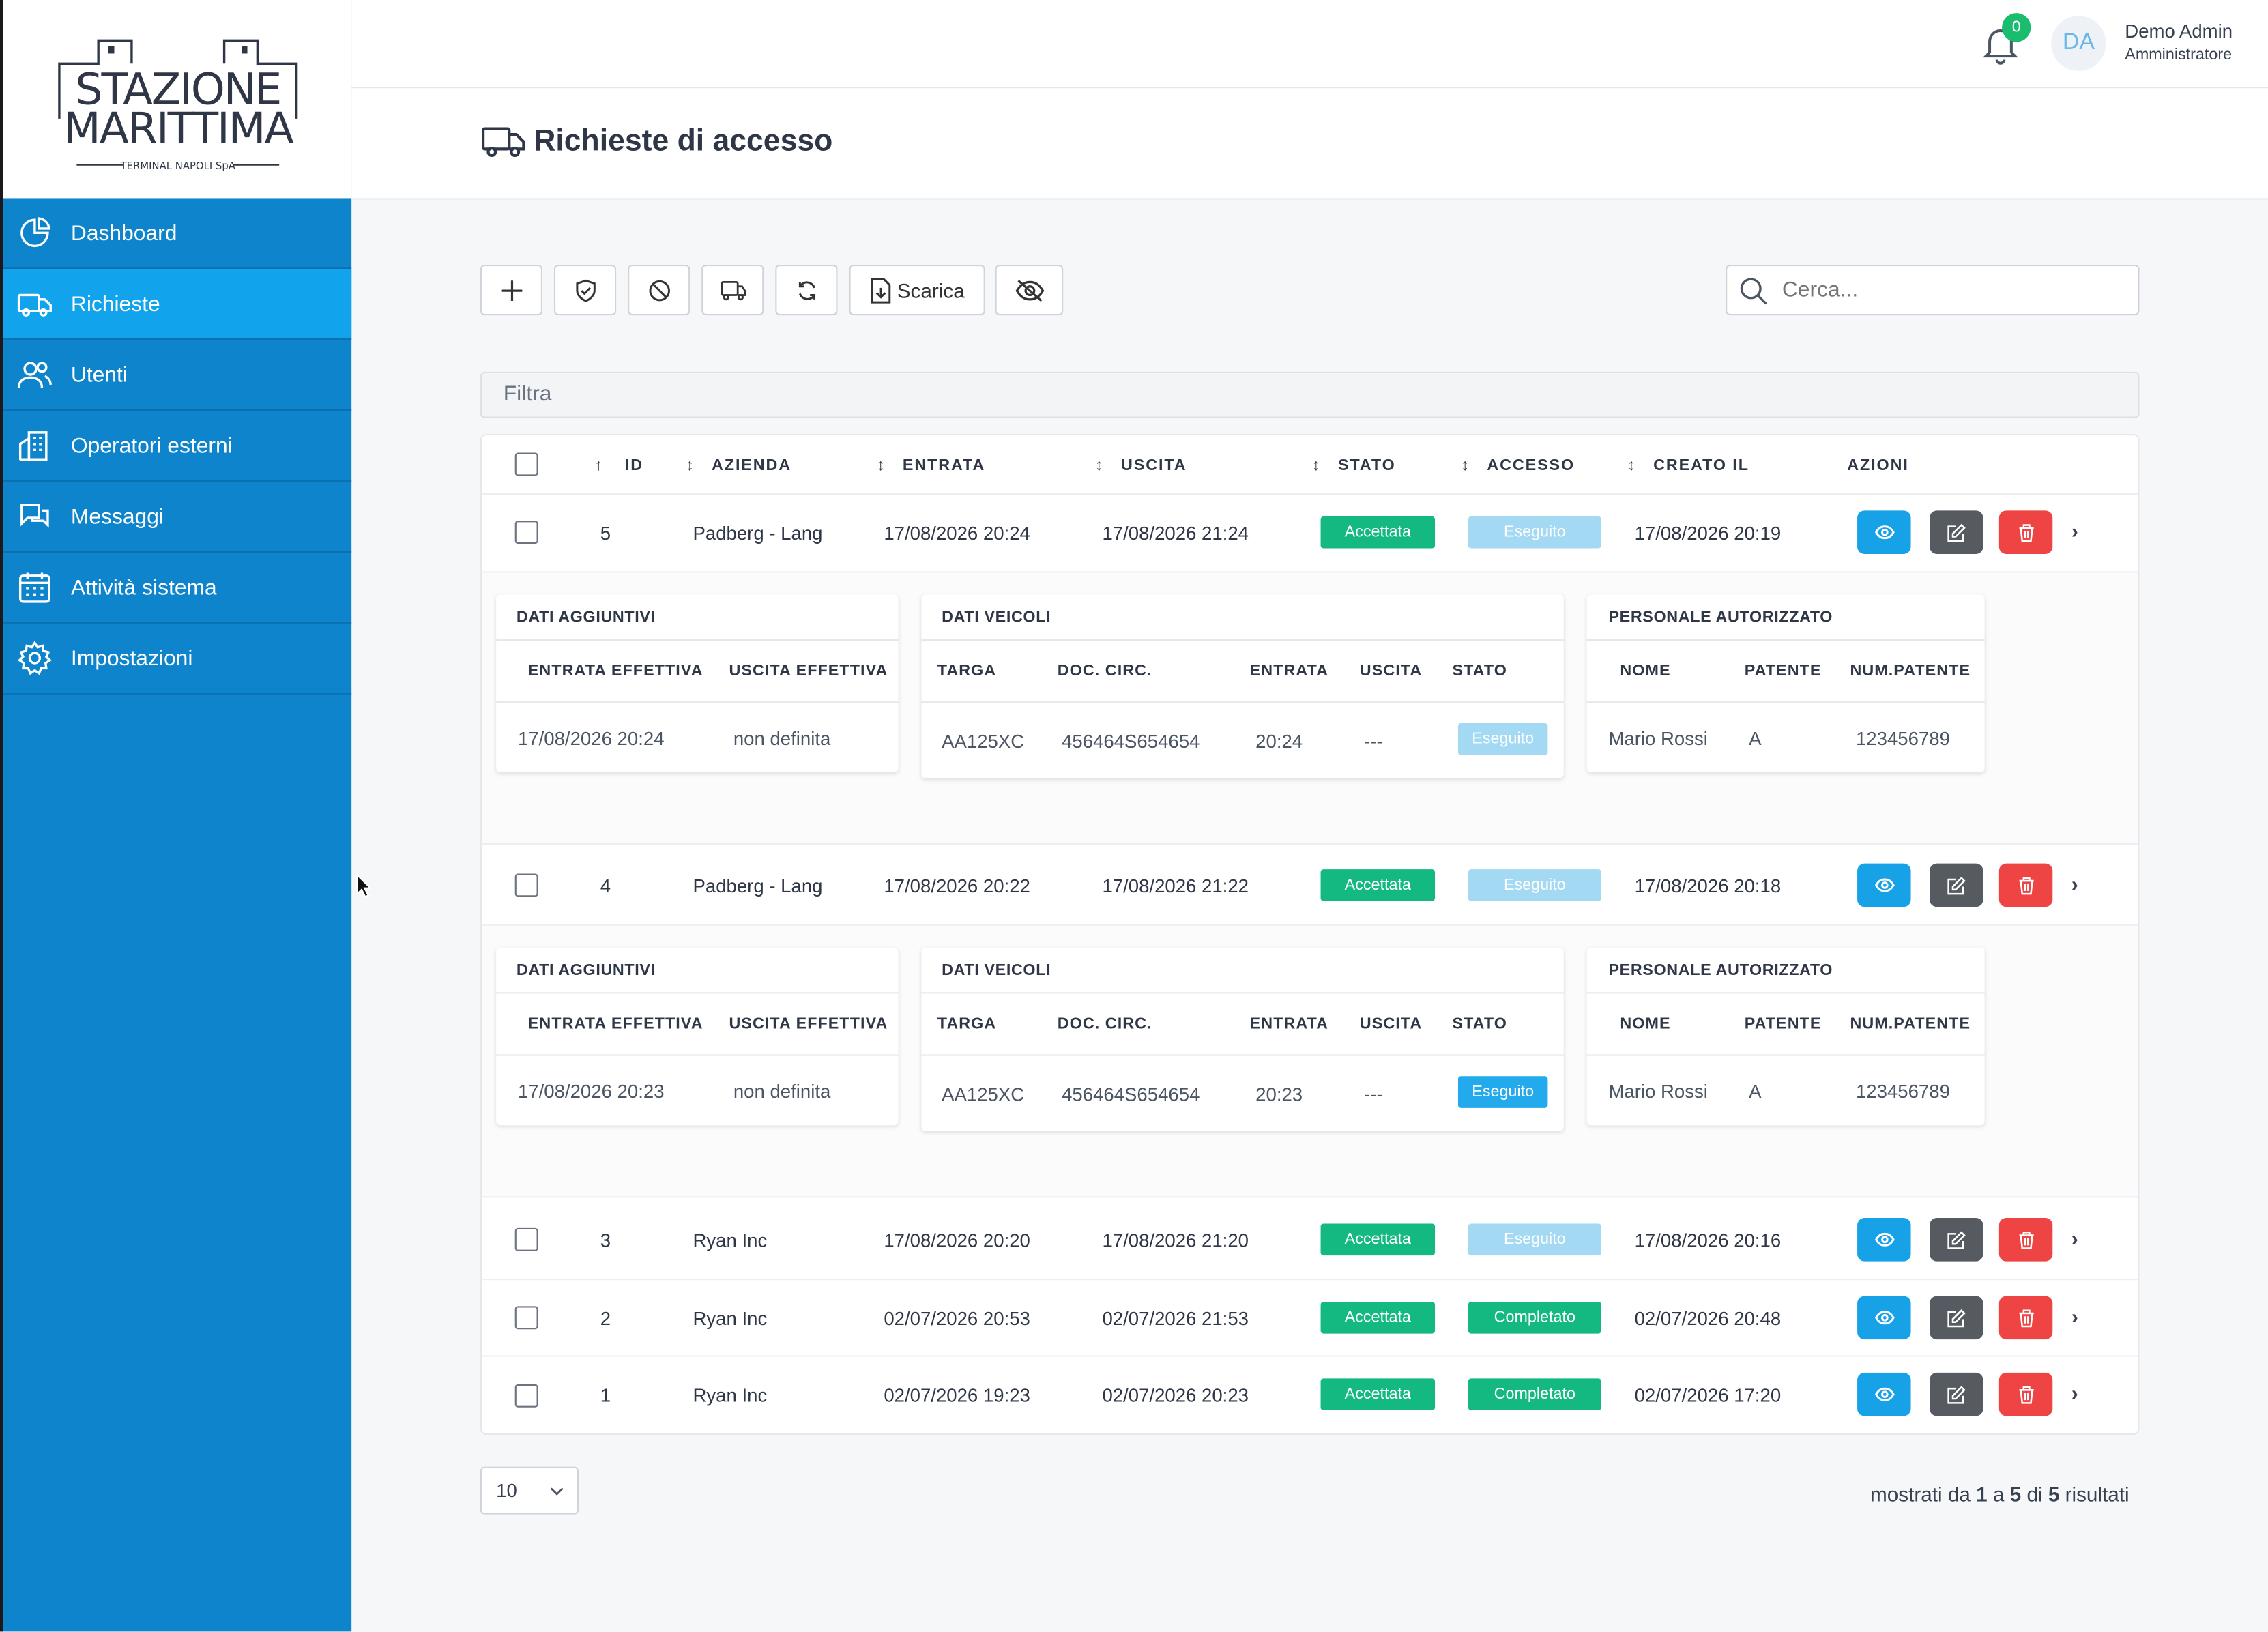 The width and height of the screenshot is (2268, 1632). What do you see at coordinates (1534, 1239) in the screenshot?
I see `access-badge: Eseguito` at bounding box center [1534, 1239].